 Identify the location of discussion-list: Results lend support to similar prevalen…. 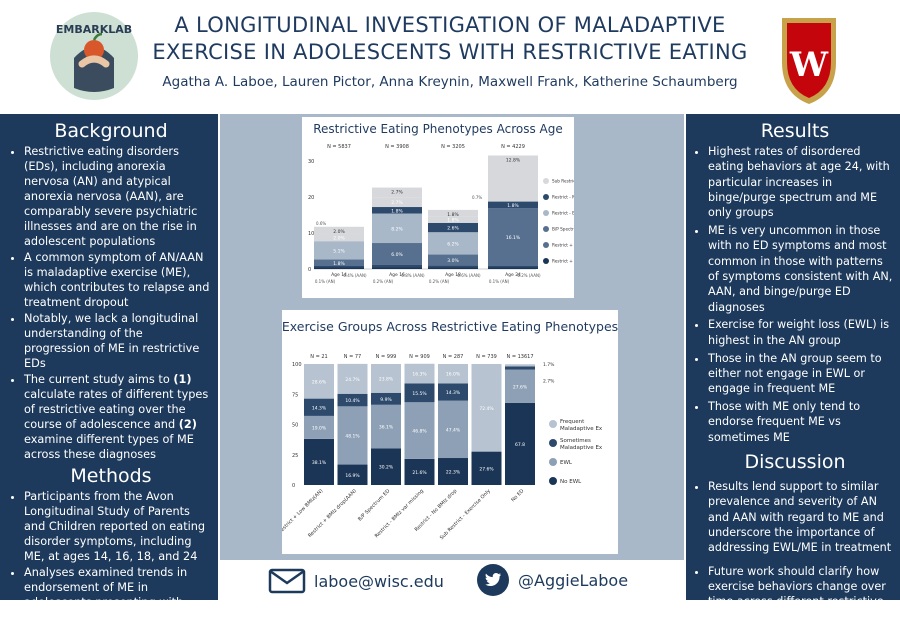
(795, 552).